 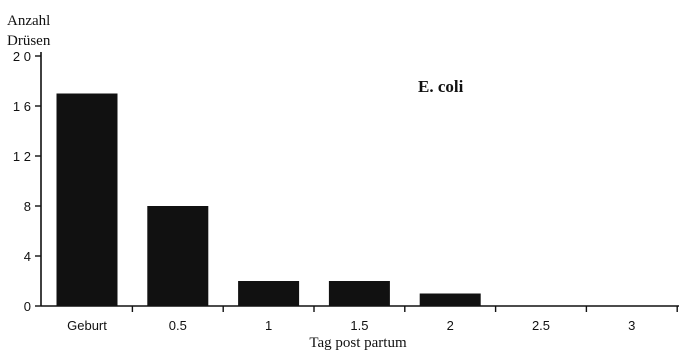 I want to click on y-axis-label-line2: Drüsen, so click(x=29, y=41).